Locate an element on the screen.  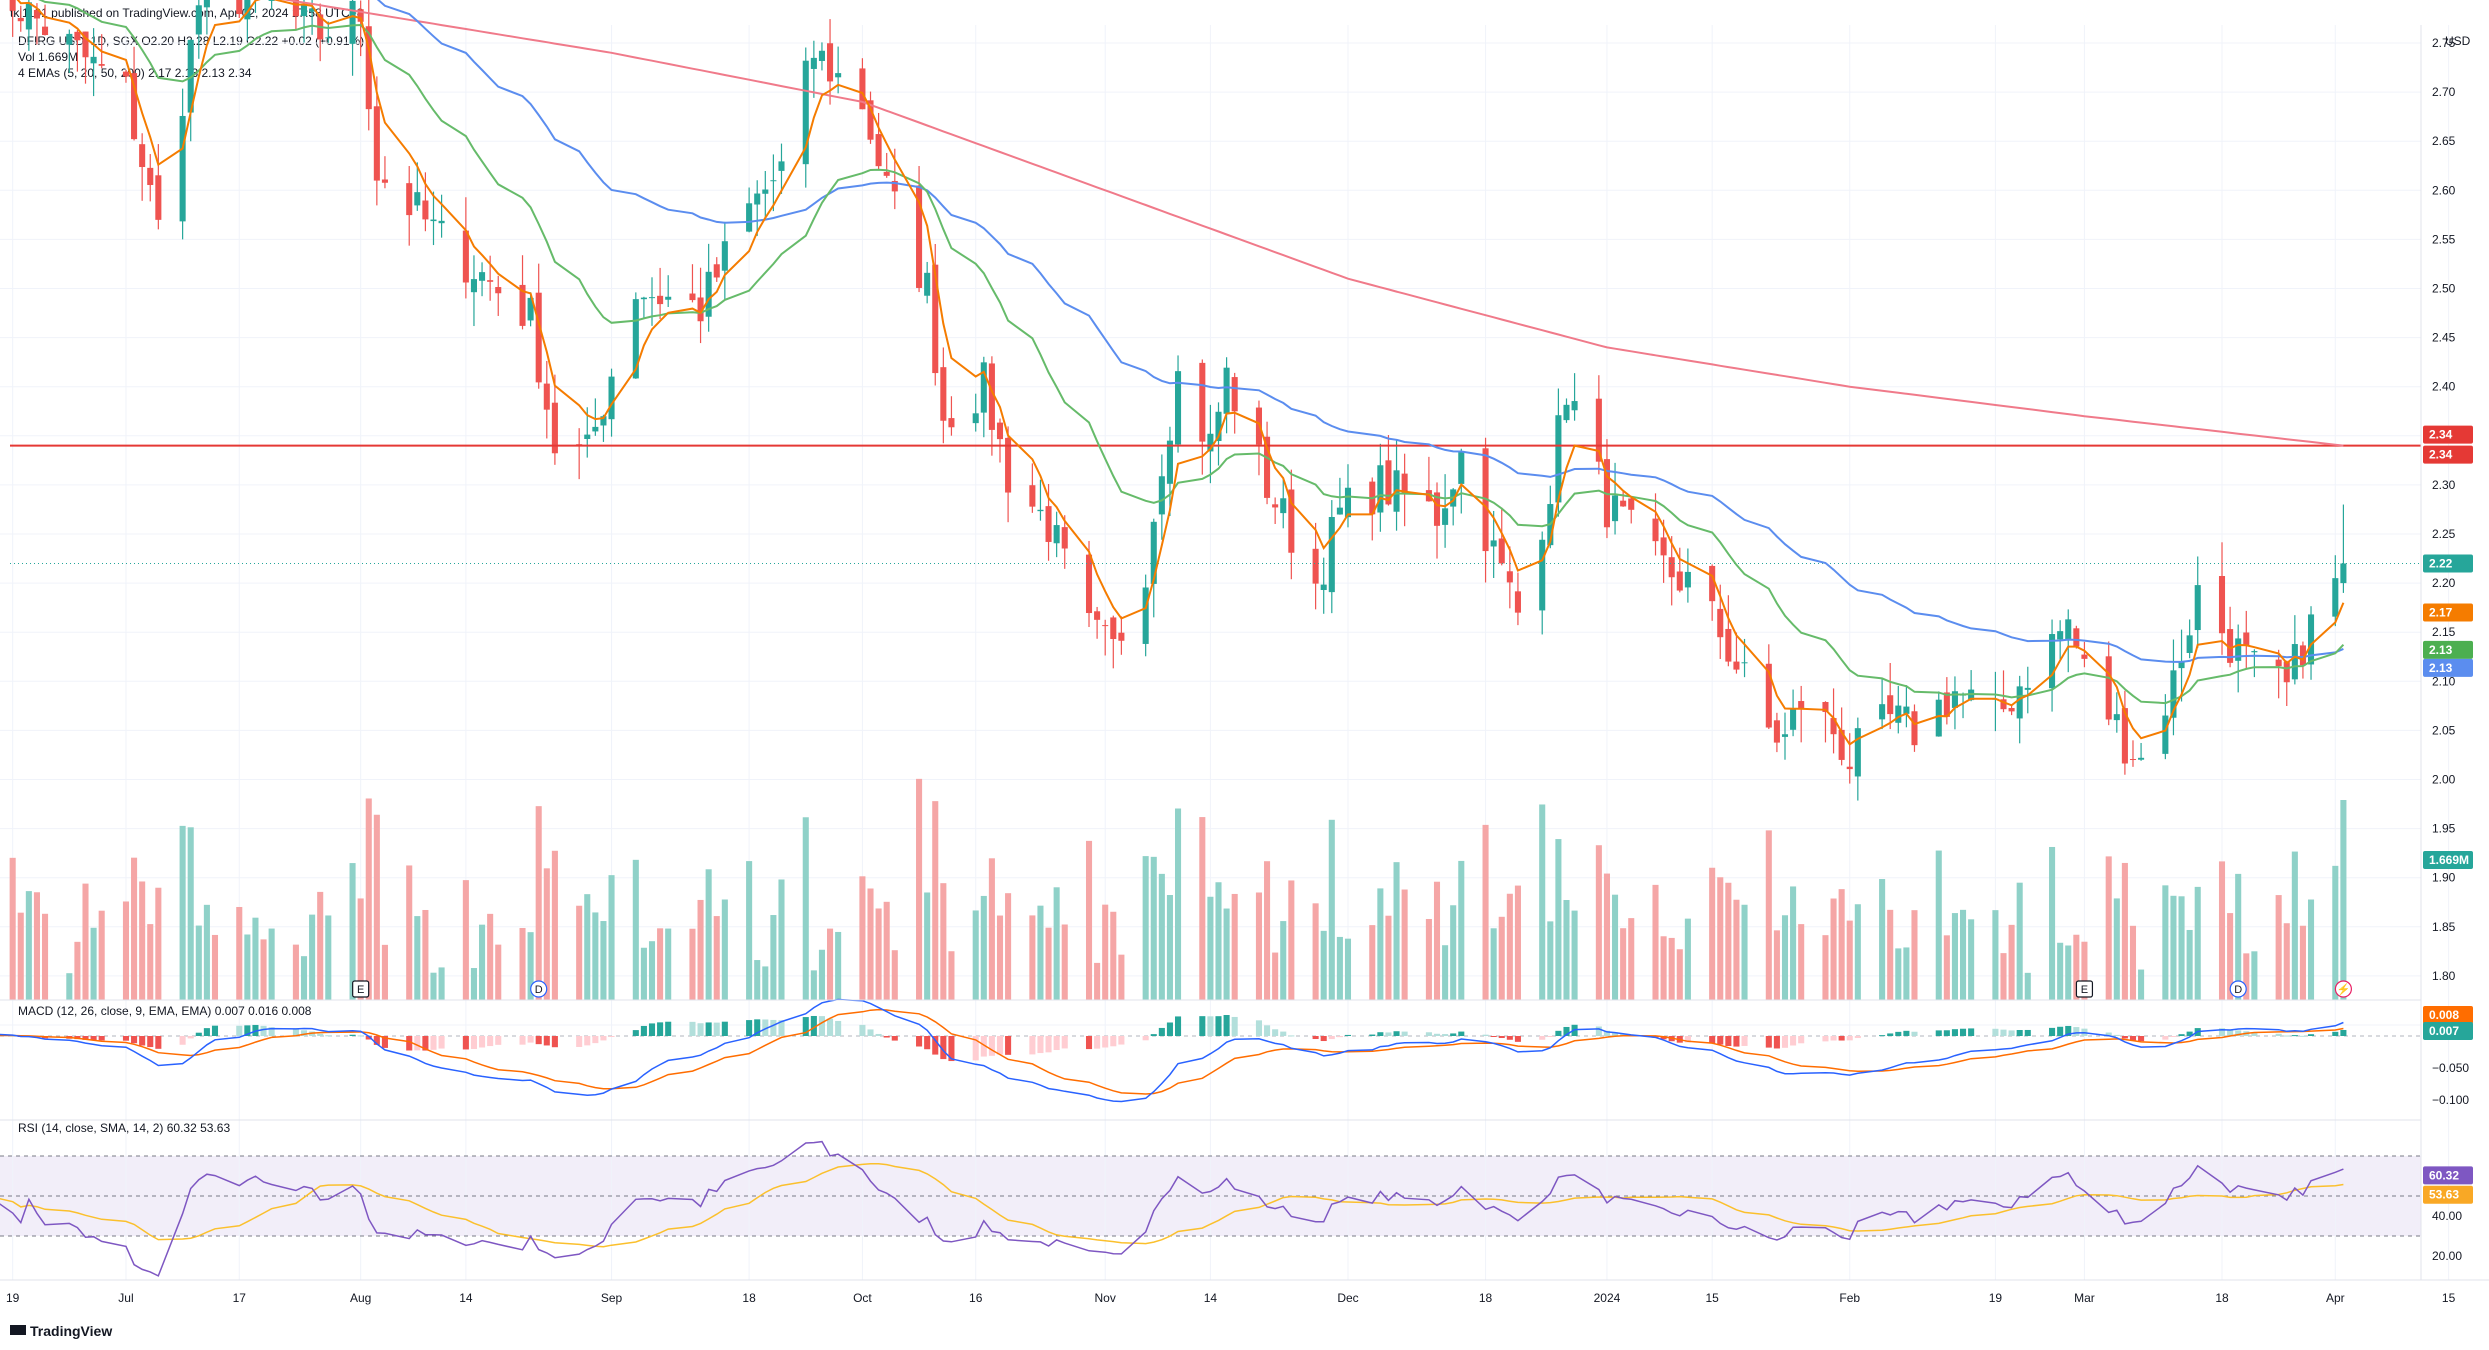
rsi-tick-label: 20.00 is located at coordinates (2447, 1256).